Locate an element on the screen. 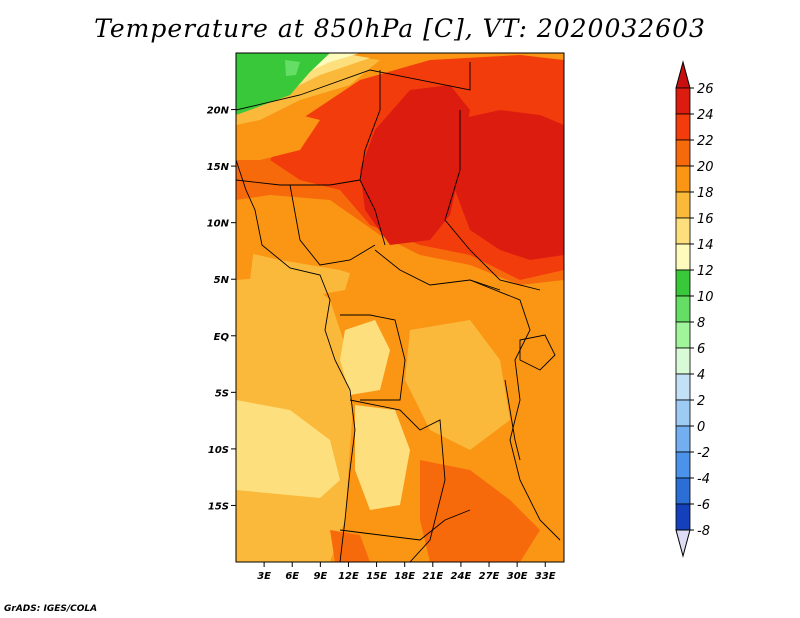  colorbar-label: 20 is located at coordinates (705, 167).